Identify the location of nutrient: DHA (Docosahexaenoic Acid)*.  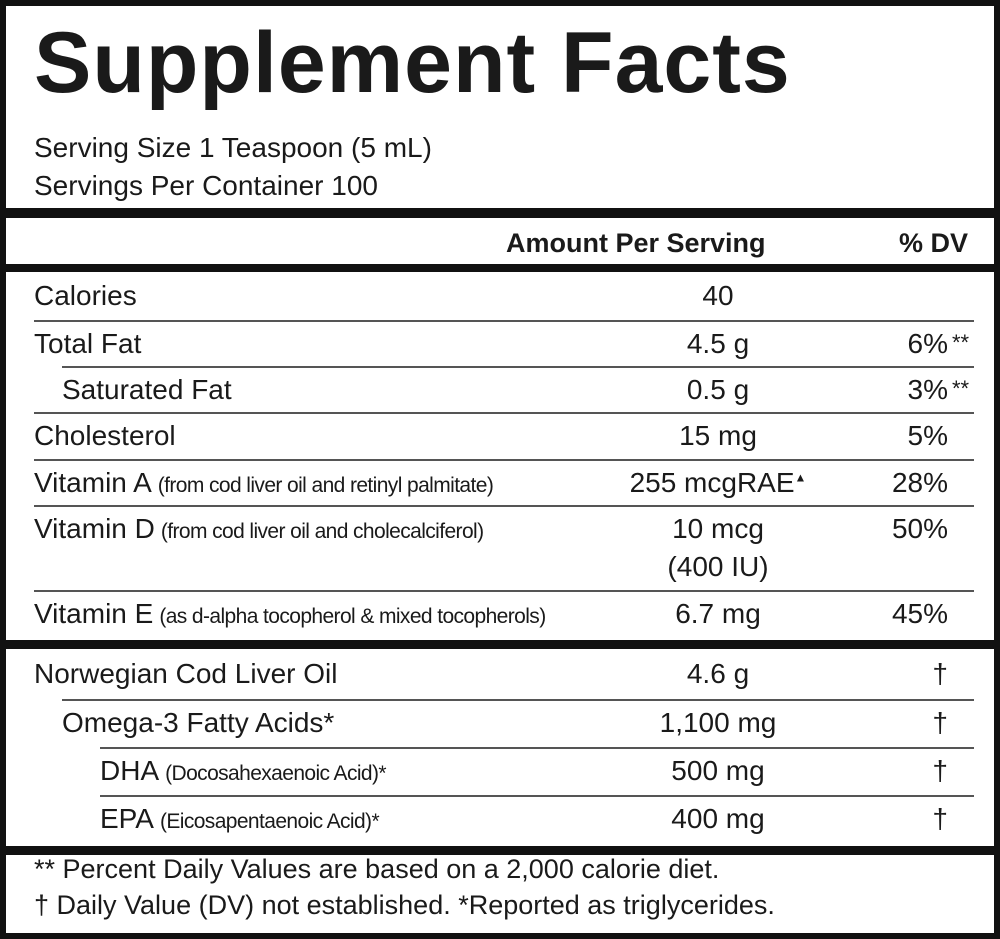
(243, 771).